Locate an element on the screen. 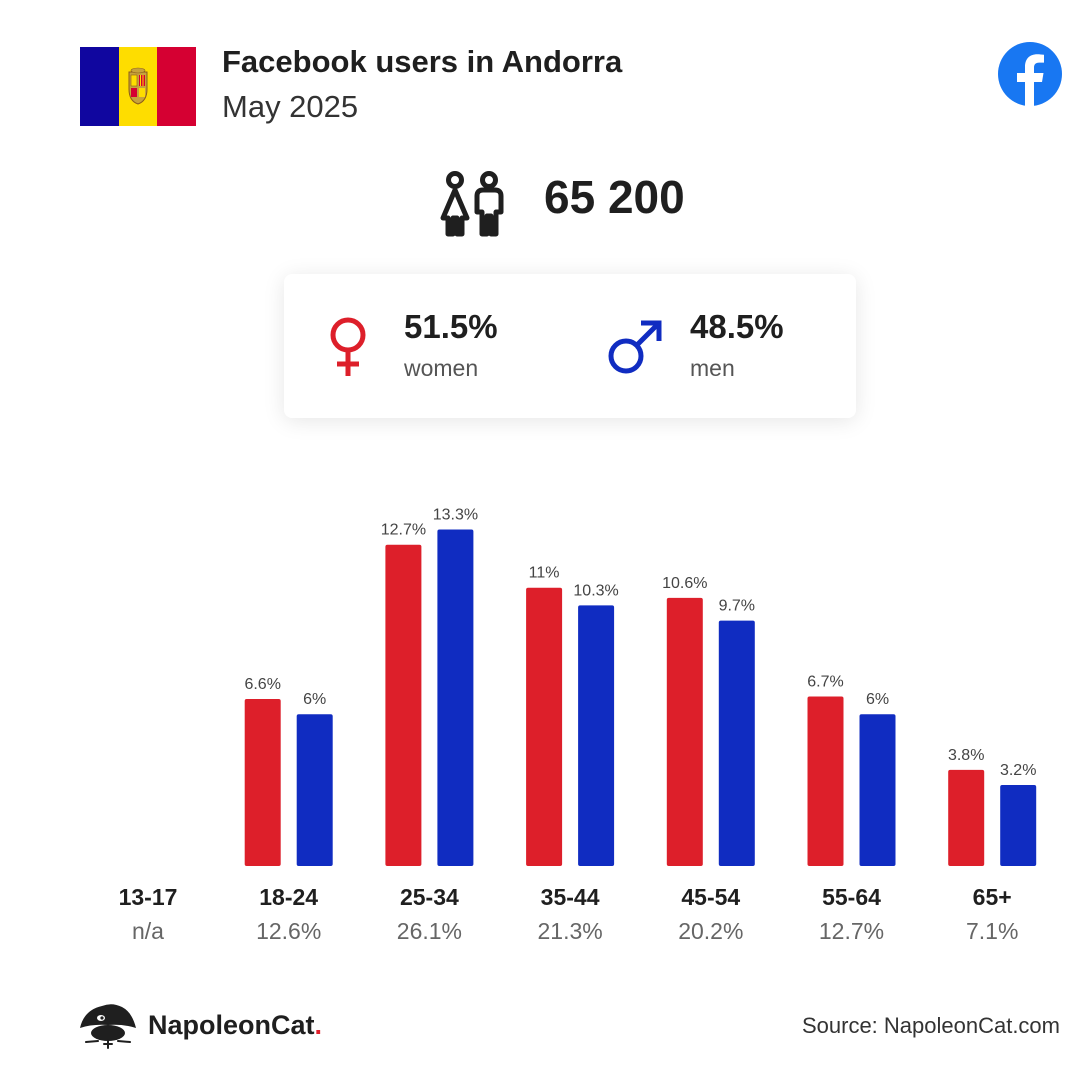 Image resolution: width=1080 pixels, height=1080 pixels. category-share: 12.6% is located at coordinates (289, 931).